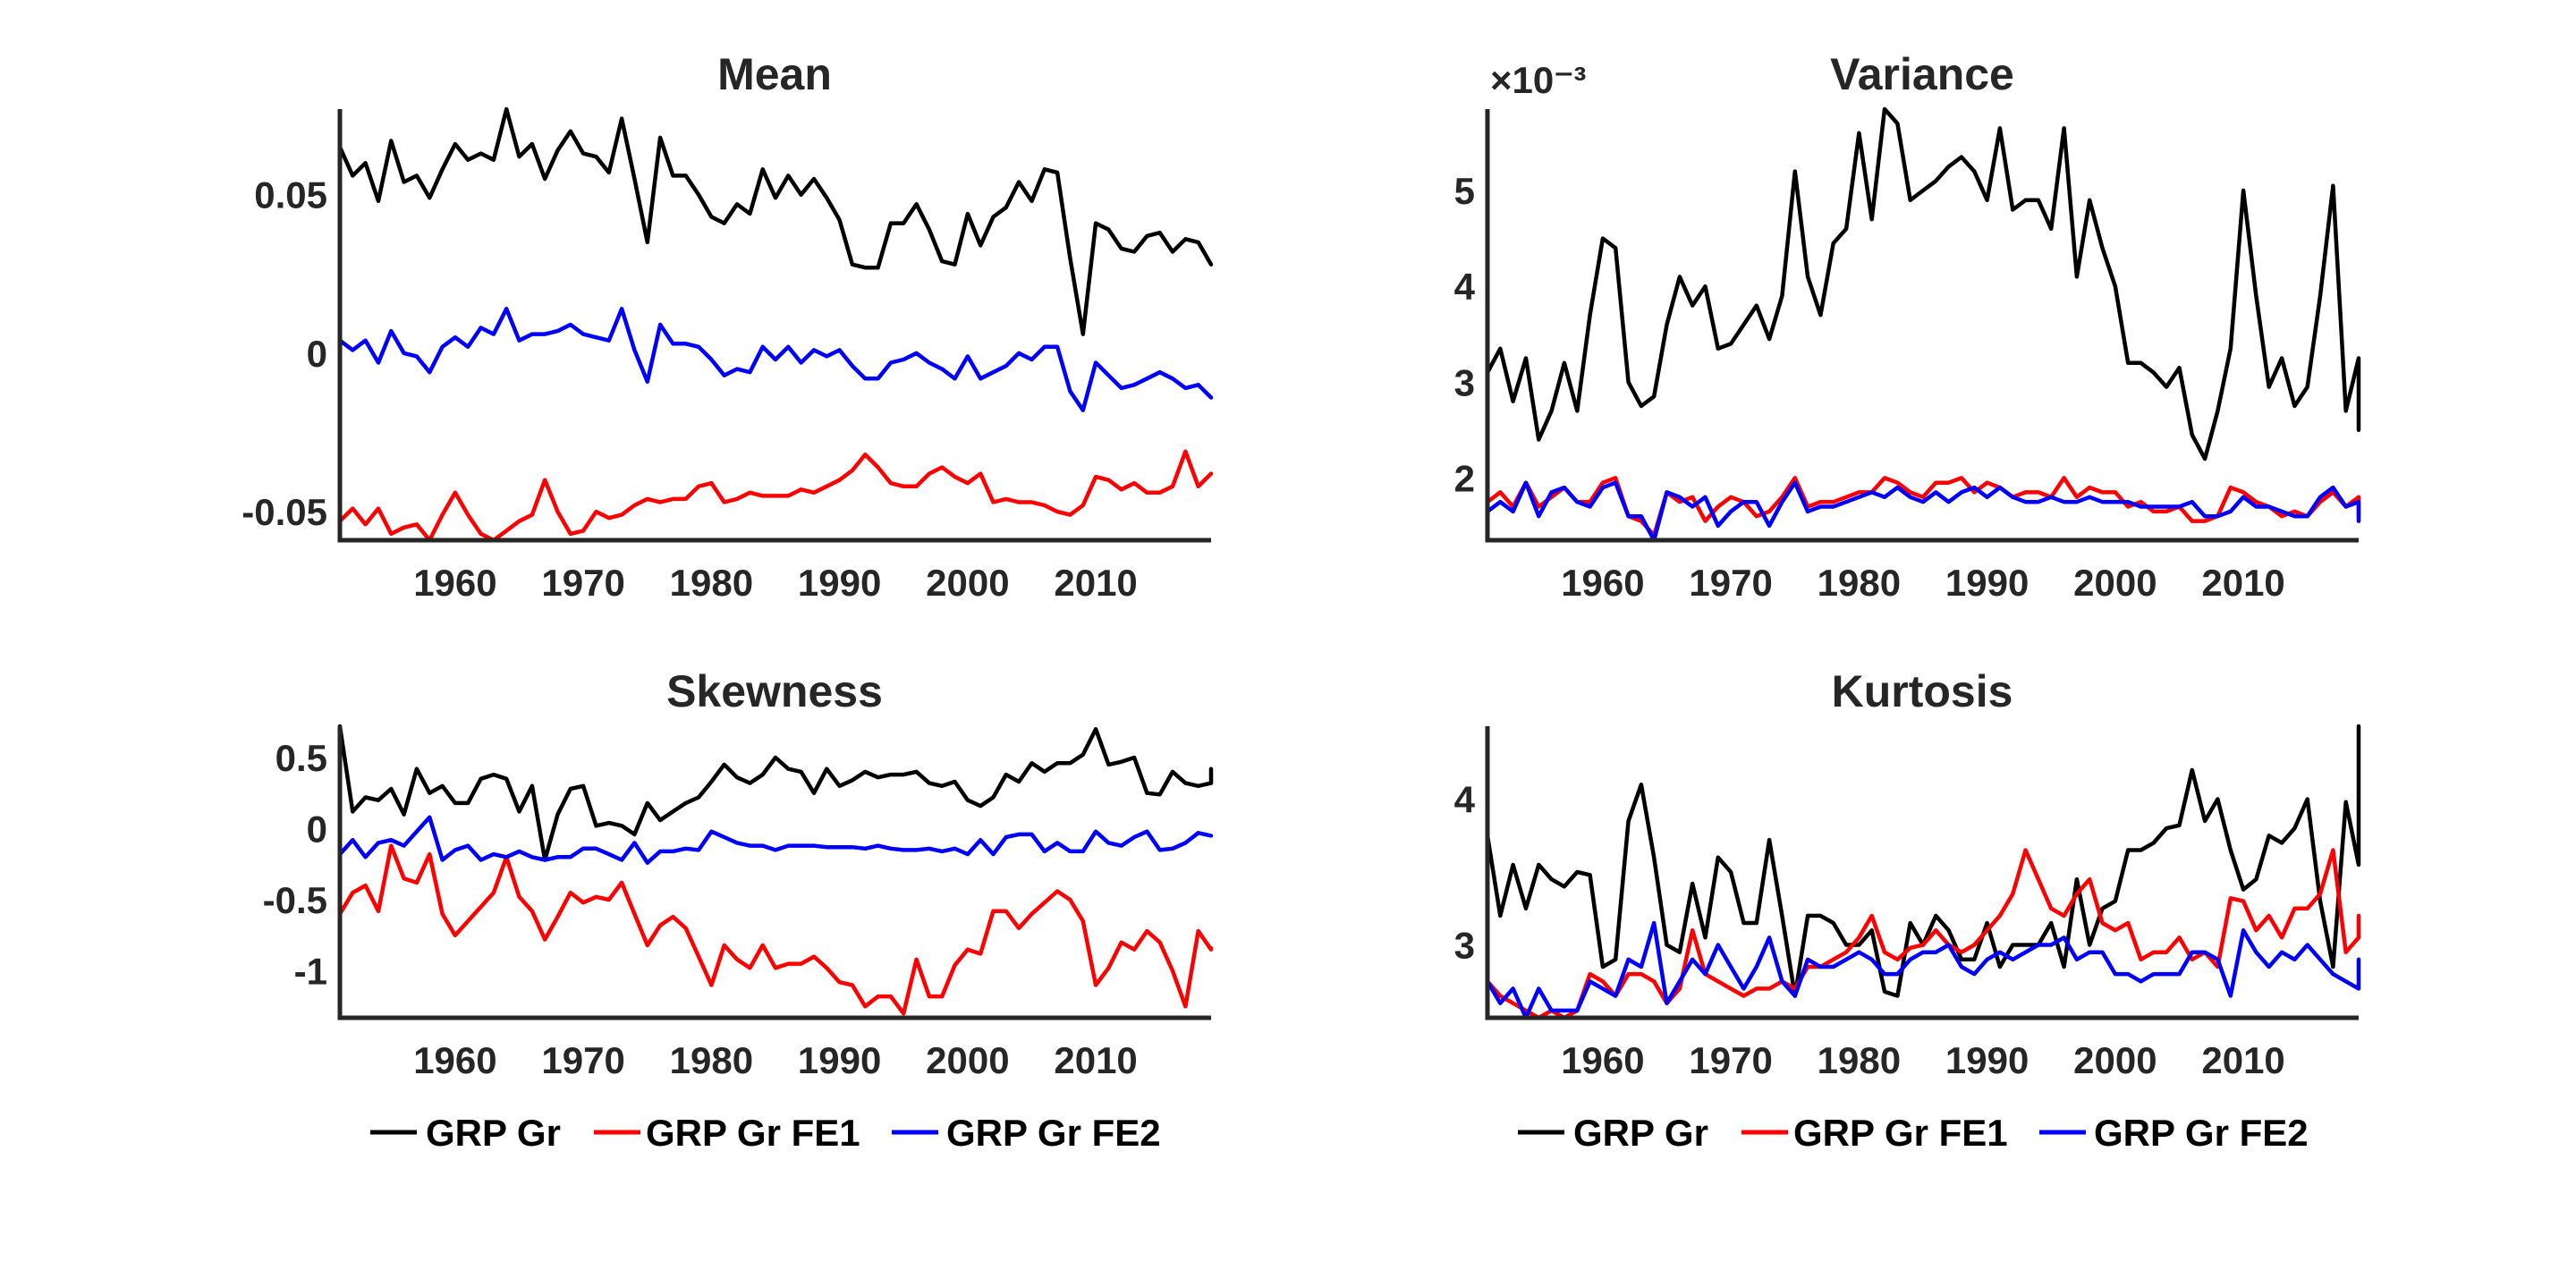  I want to click on y-tick-labels: -1 -0.5 0 0.5, so click(295, 865).